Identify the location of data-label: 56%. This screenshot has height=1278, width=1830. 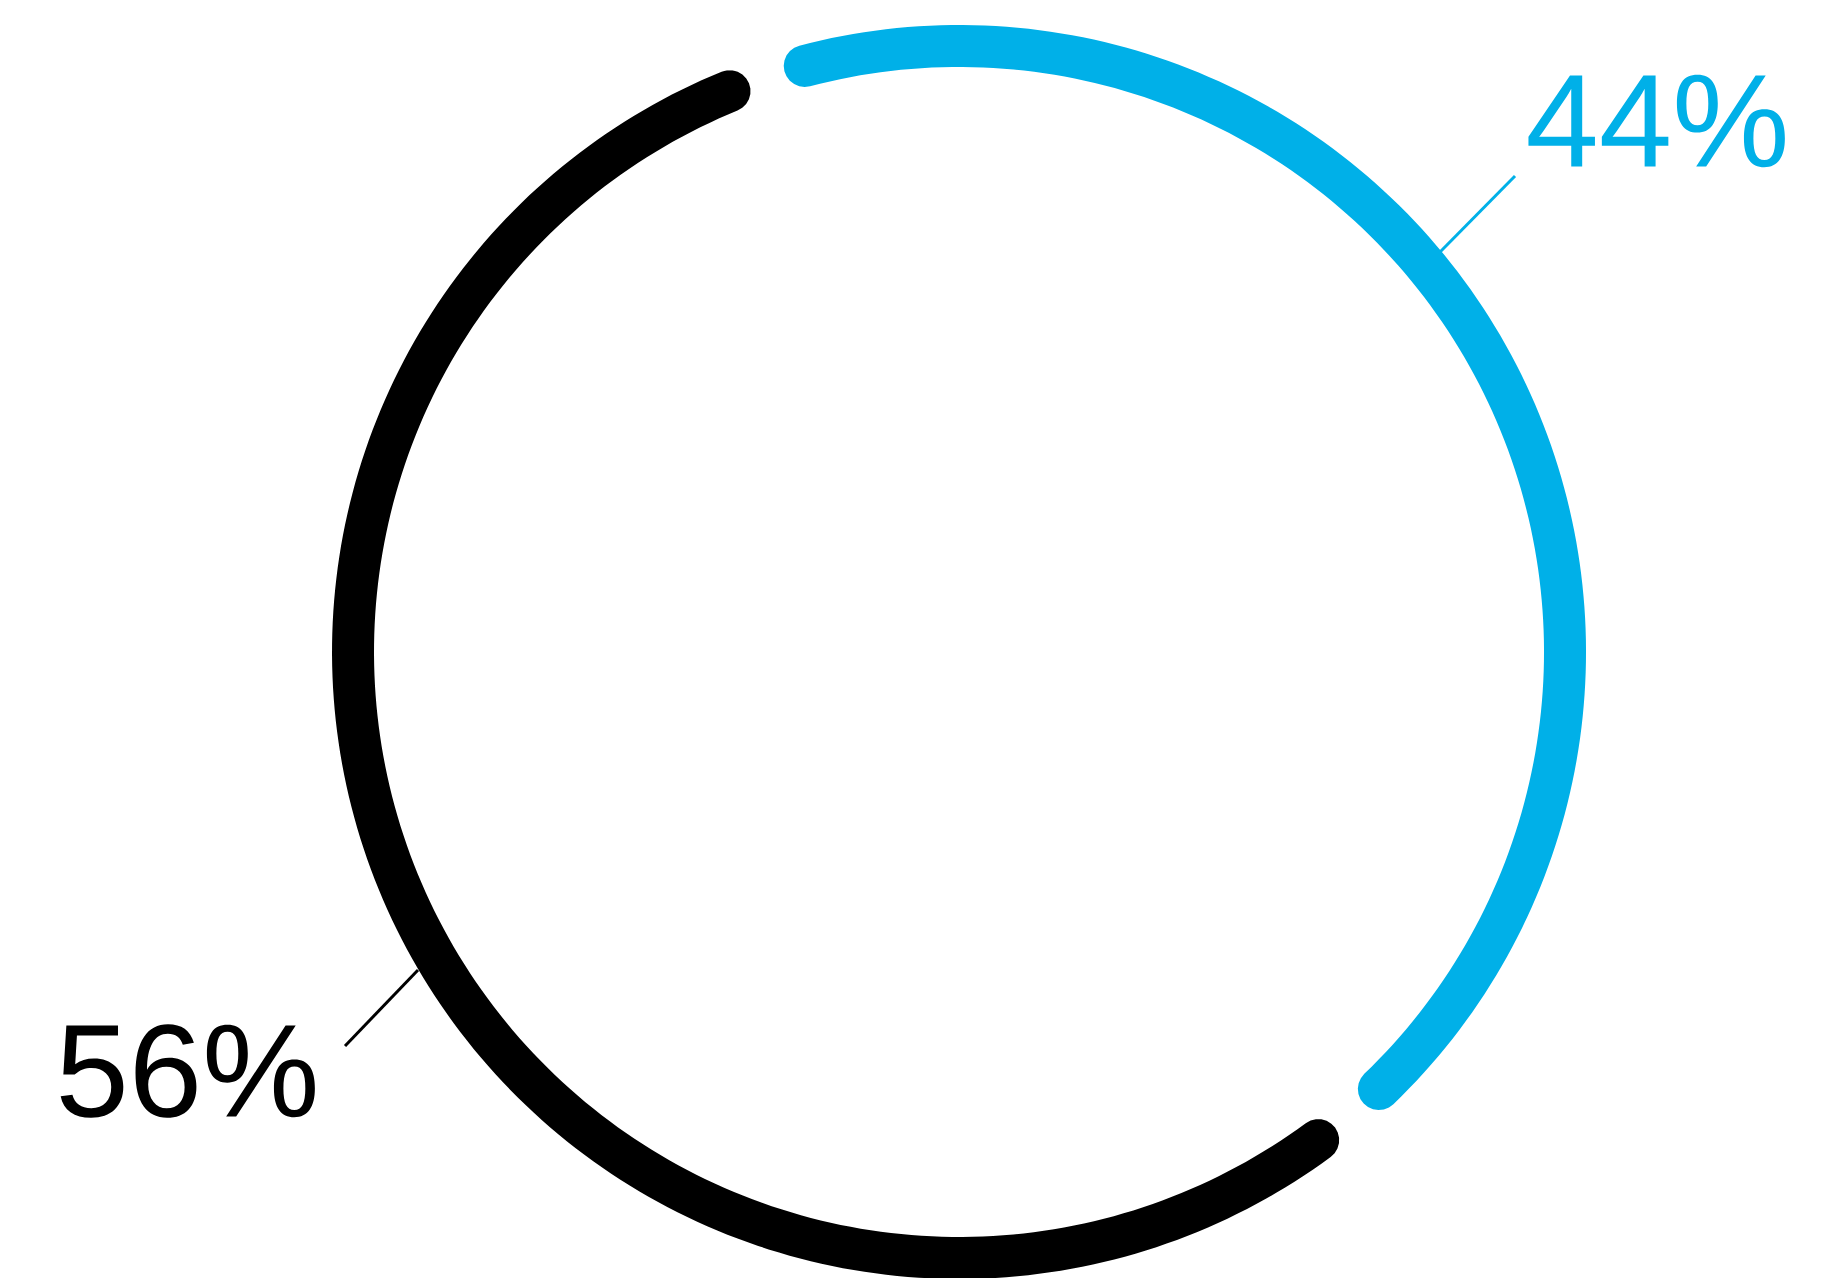
(187, 1071).